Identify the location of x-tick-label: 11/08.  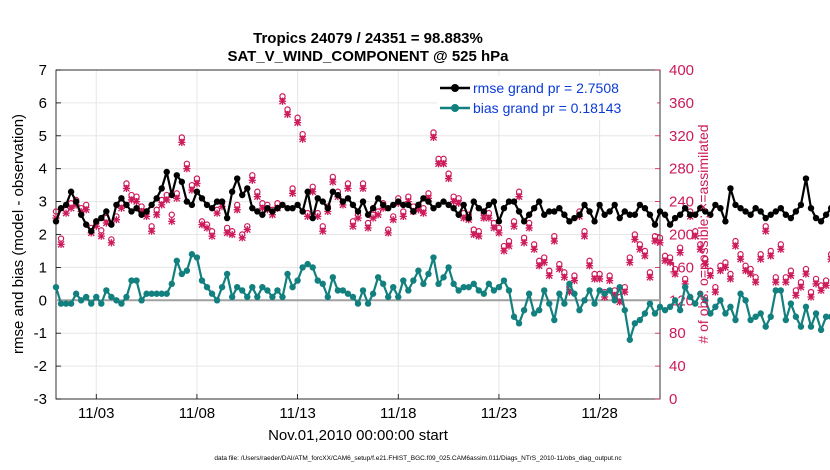
(197, 413).